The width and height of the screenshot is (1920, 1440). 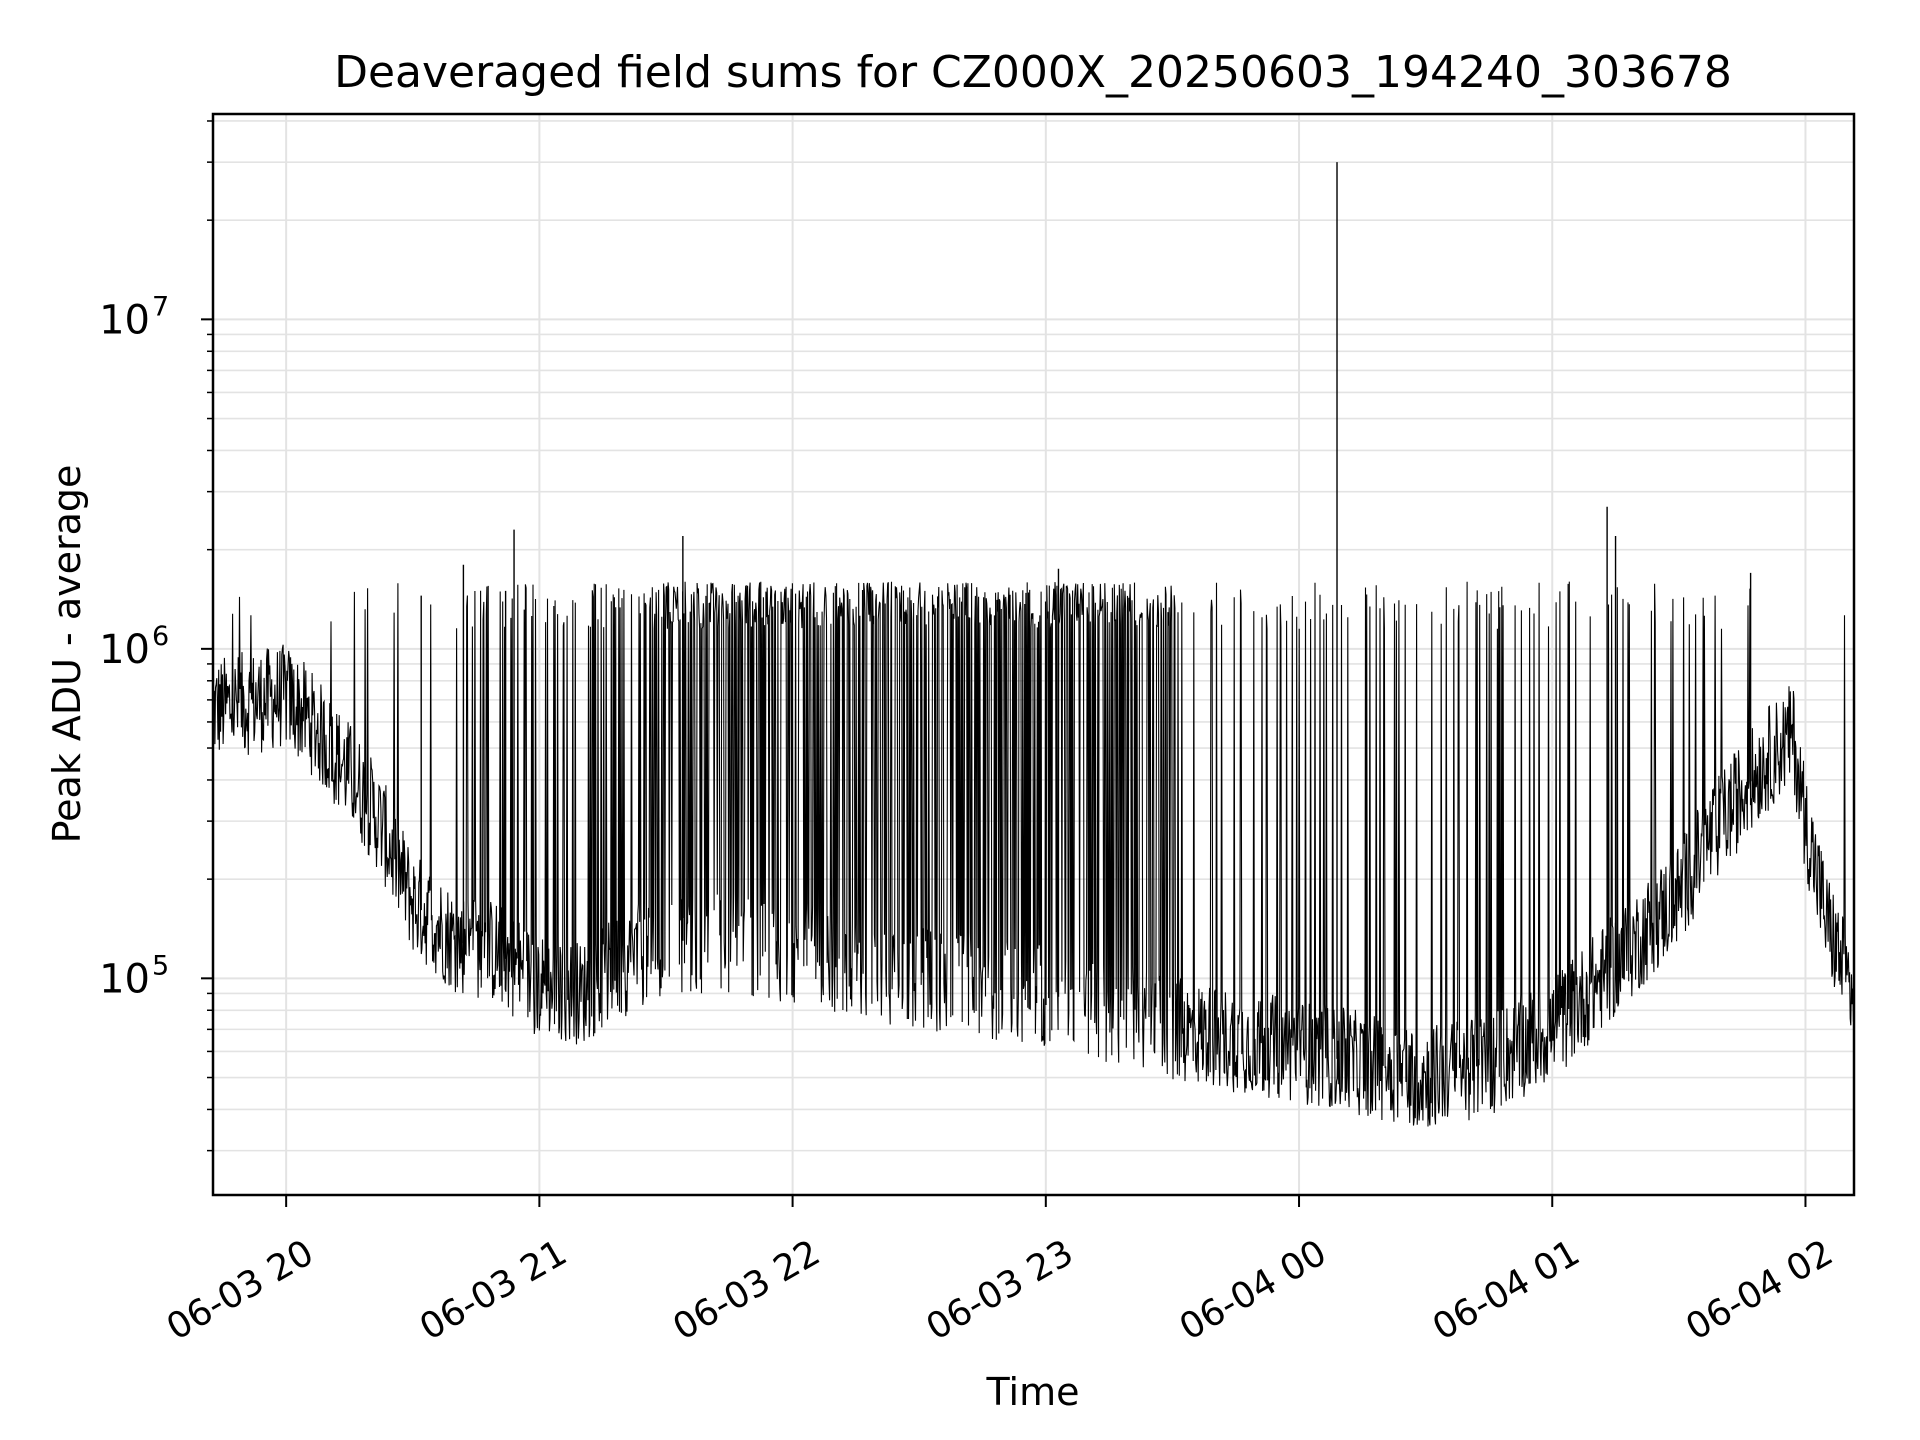 What do you see at coordinates (160, 306) in the screenshot?
I see `y-tick-exponent: 7` at bounding box center [160, 306].